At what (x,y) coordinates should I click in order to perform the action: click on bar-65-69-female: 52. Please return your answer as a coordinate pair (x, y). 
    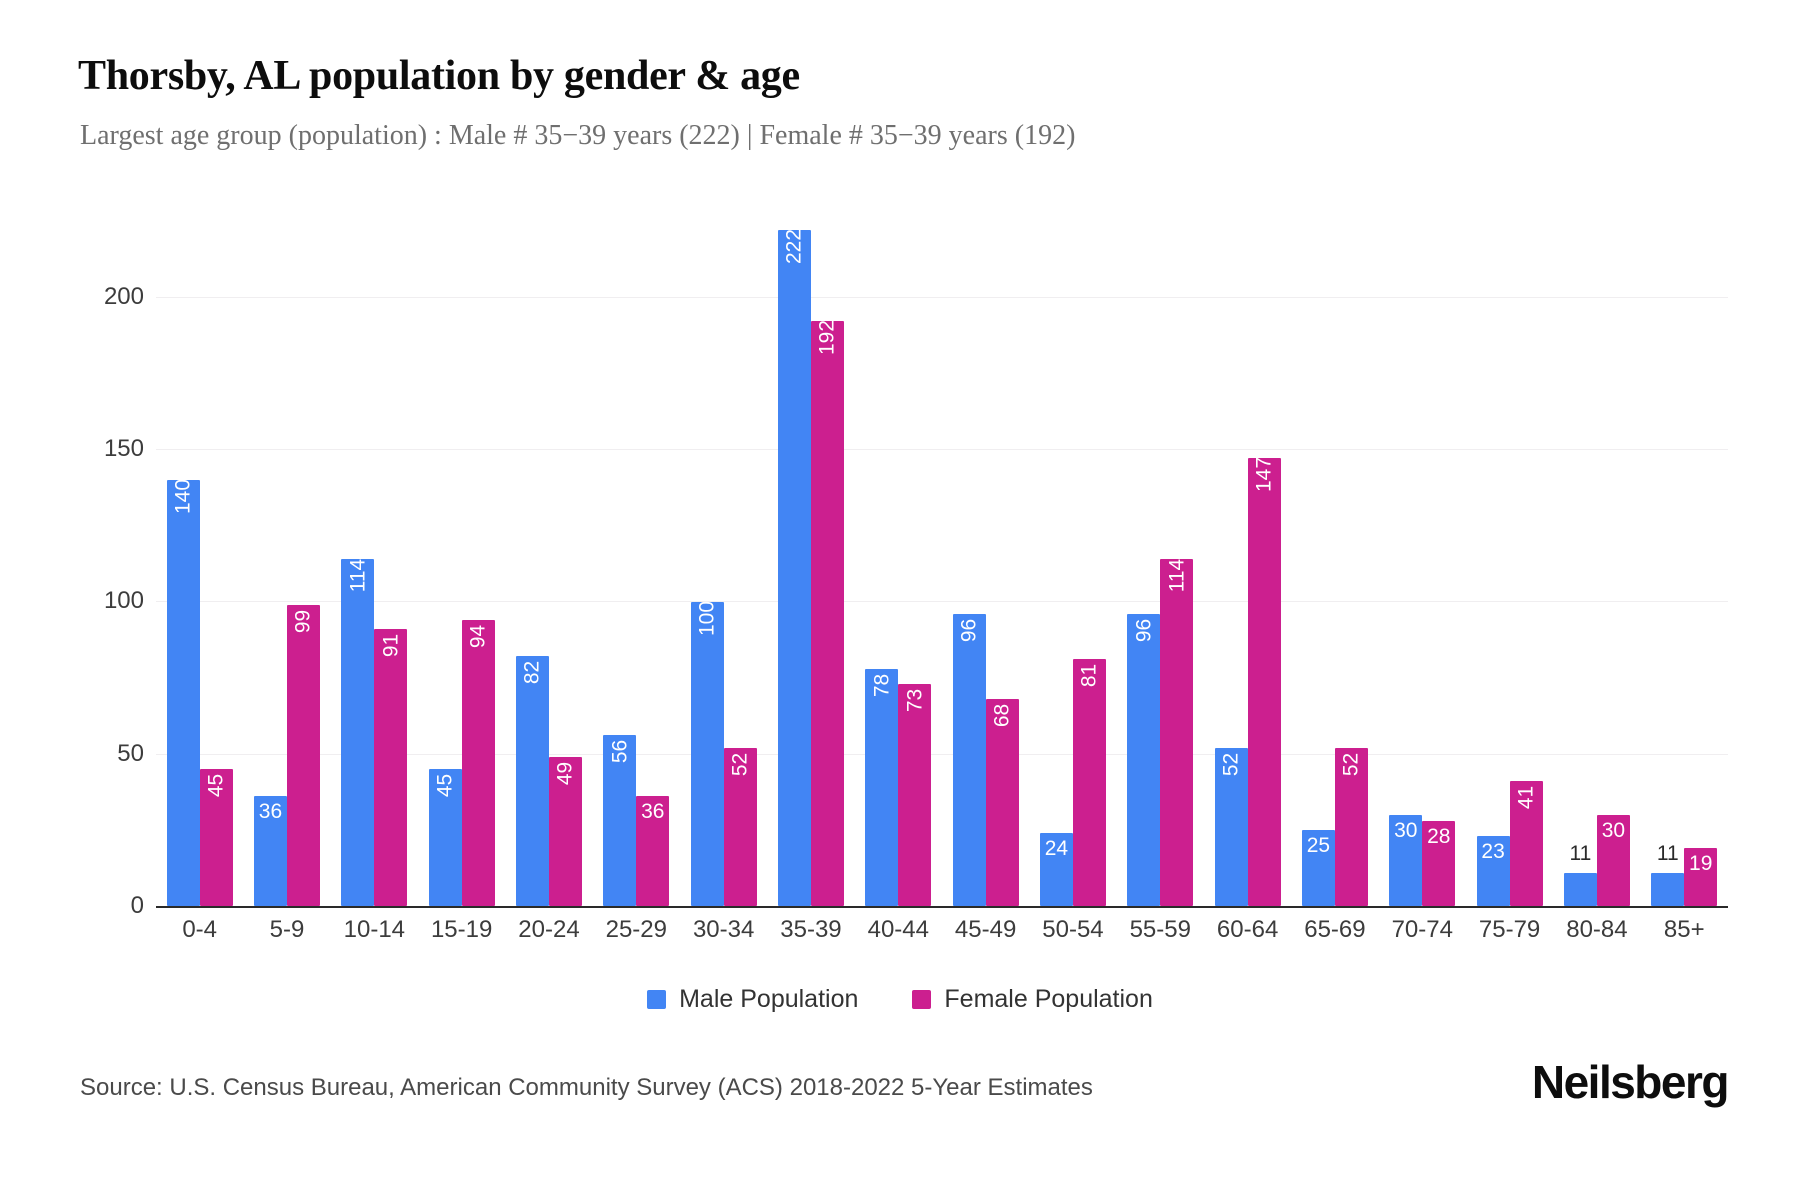
    Looking at the image, I should click on (1351, 826).